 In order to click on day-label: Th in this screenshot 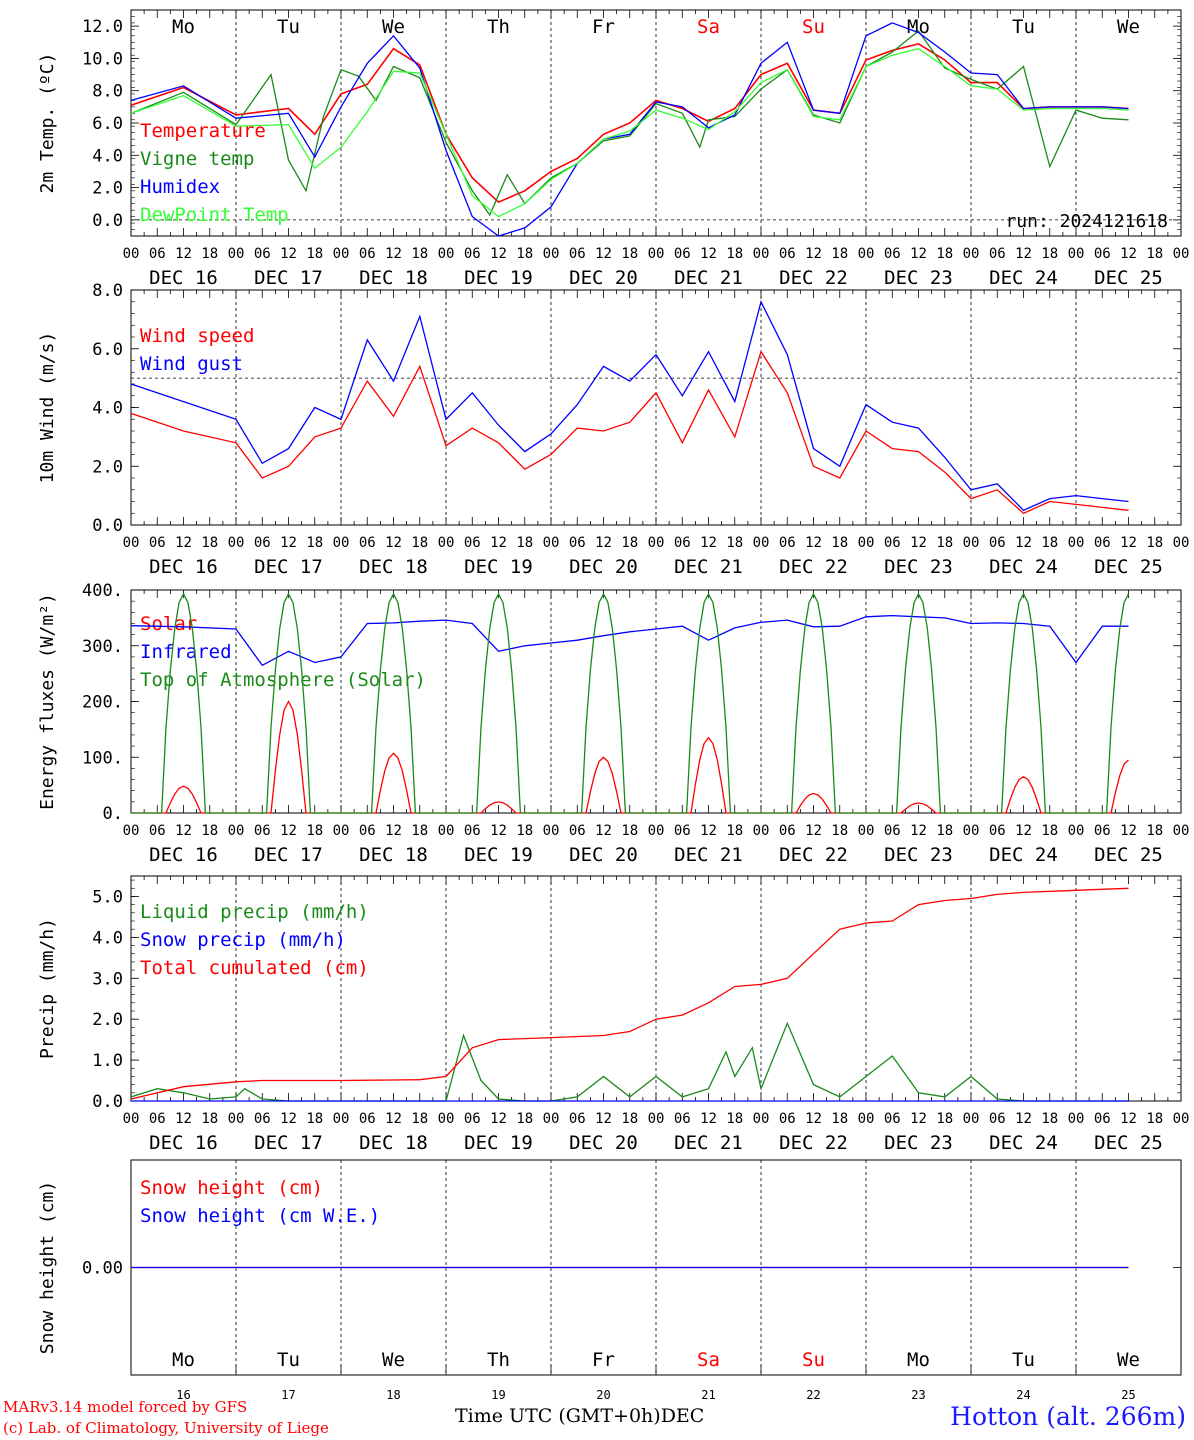, I will do `click(498, 1360)`.